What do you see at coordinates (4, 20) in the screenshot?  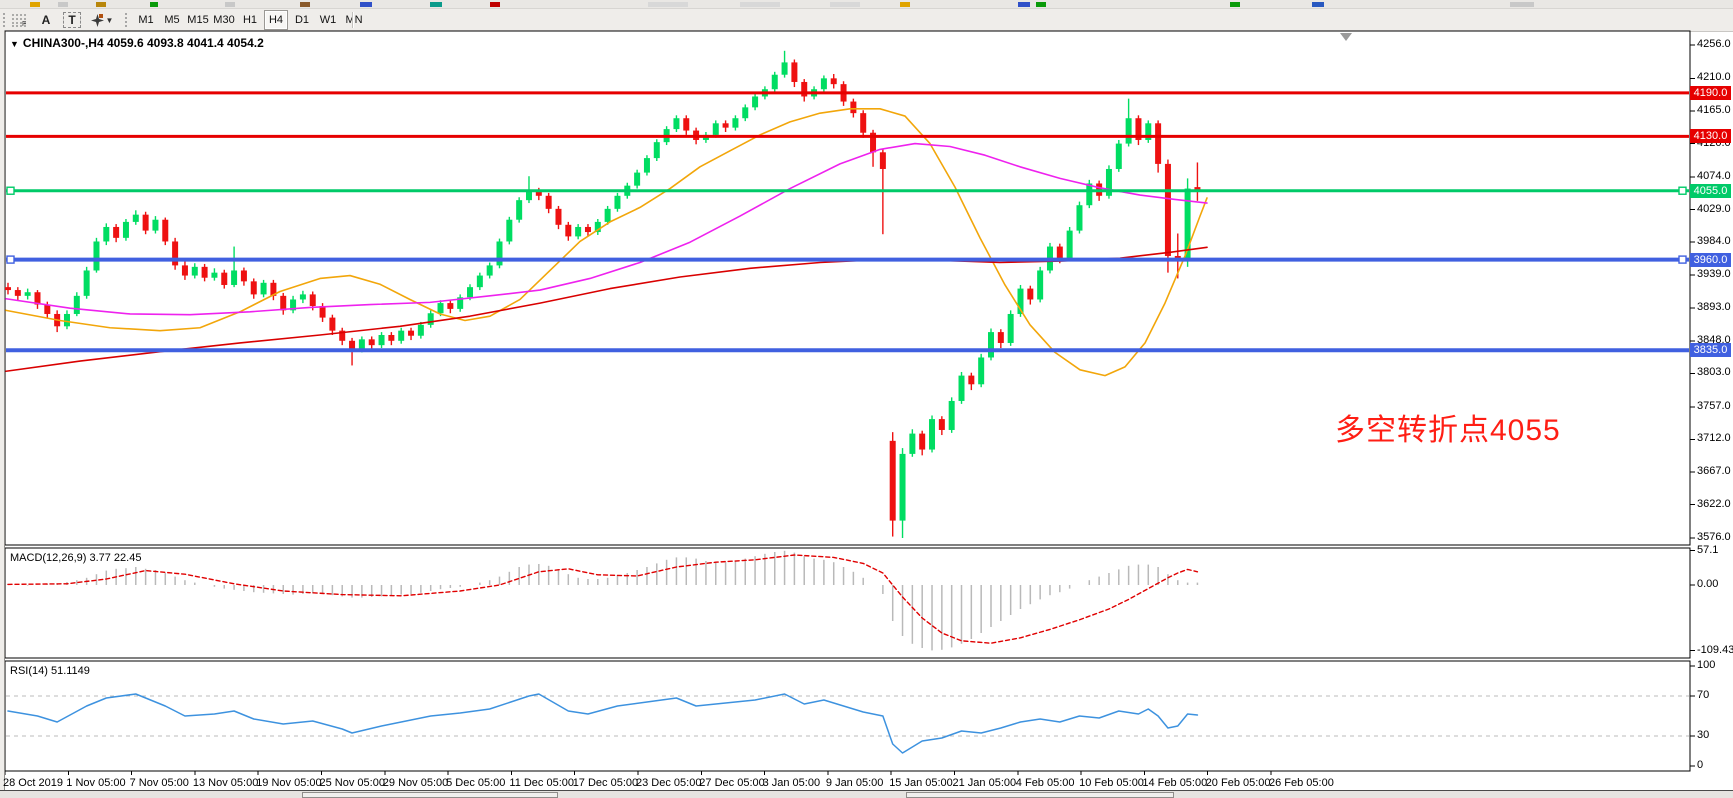 I see `toolbar-grip` at bounding box center [4, 20].